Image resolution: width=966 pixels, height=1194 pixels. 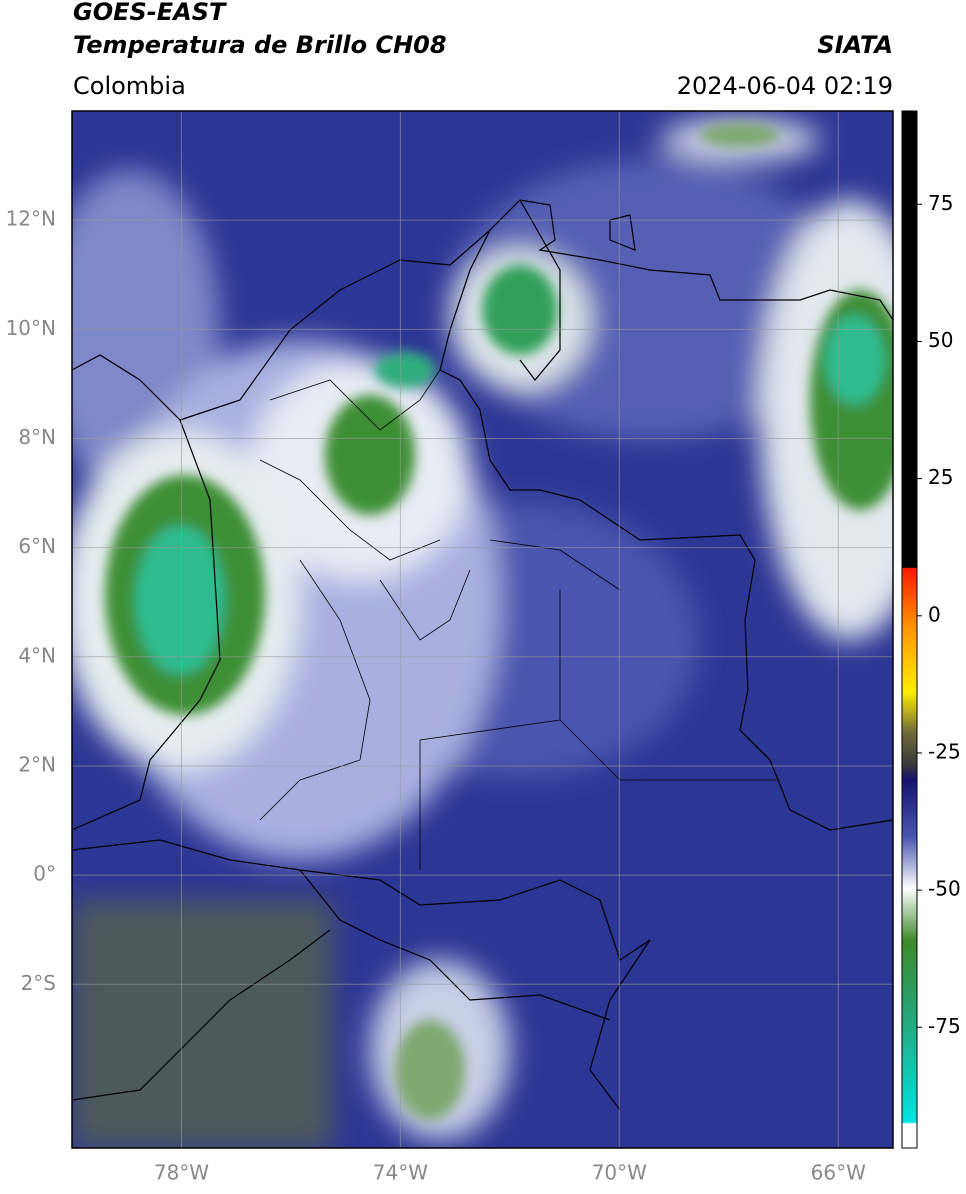 I want to click on y-tick-label: 10°N, so click(x=31, y=328).